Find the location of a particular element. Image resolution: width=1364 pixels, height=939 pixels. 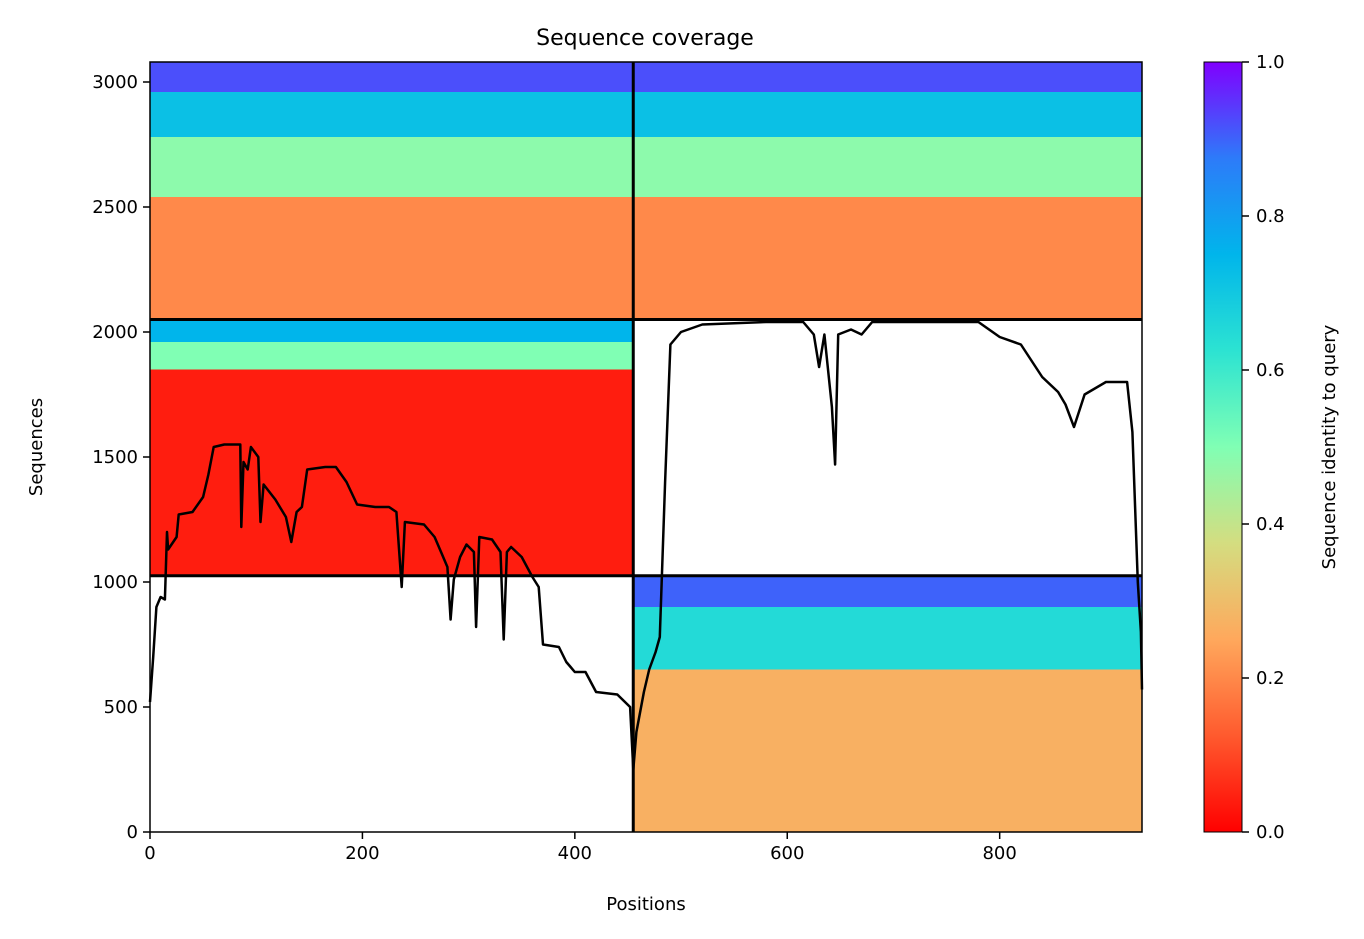

x-tick-label: 600 is located at coordinates (787, 853).